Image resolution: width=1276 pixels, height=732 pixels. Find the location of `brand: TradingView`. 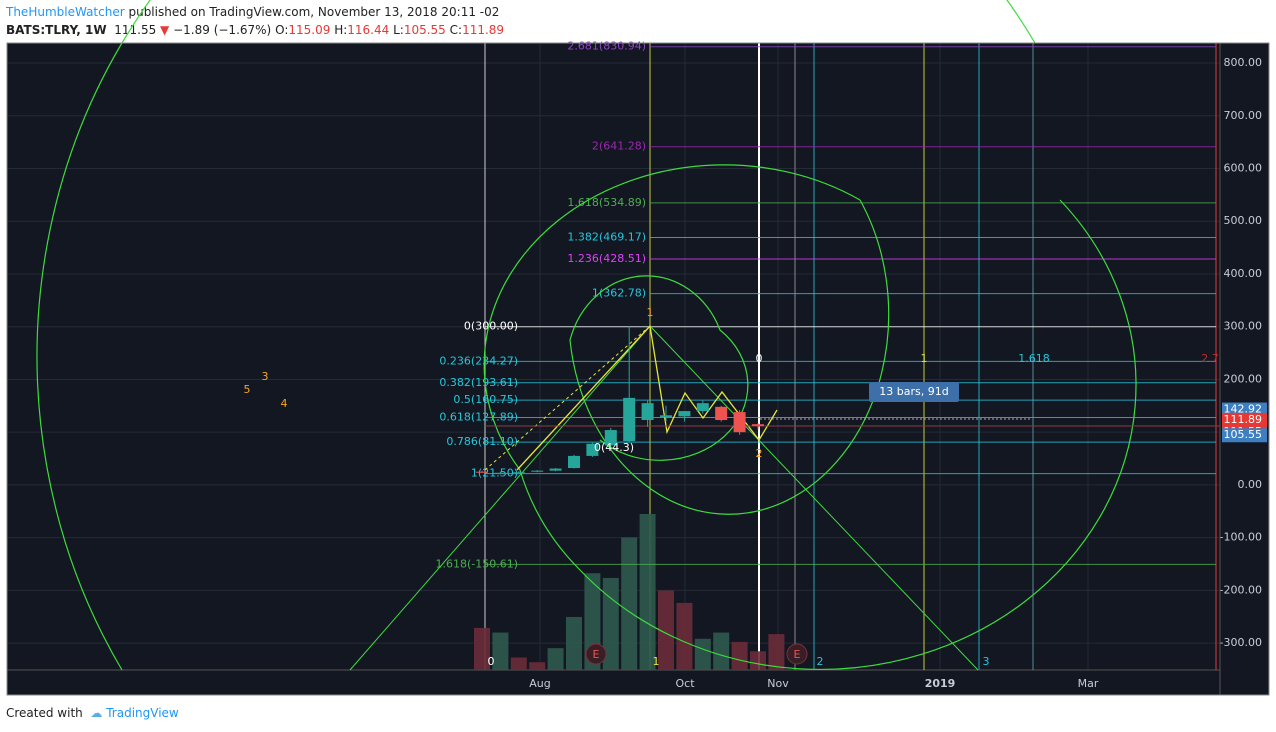

brand: TradingView is located at coordinates (142, 713).